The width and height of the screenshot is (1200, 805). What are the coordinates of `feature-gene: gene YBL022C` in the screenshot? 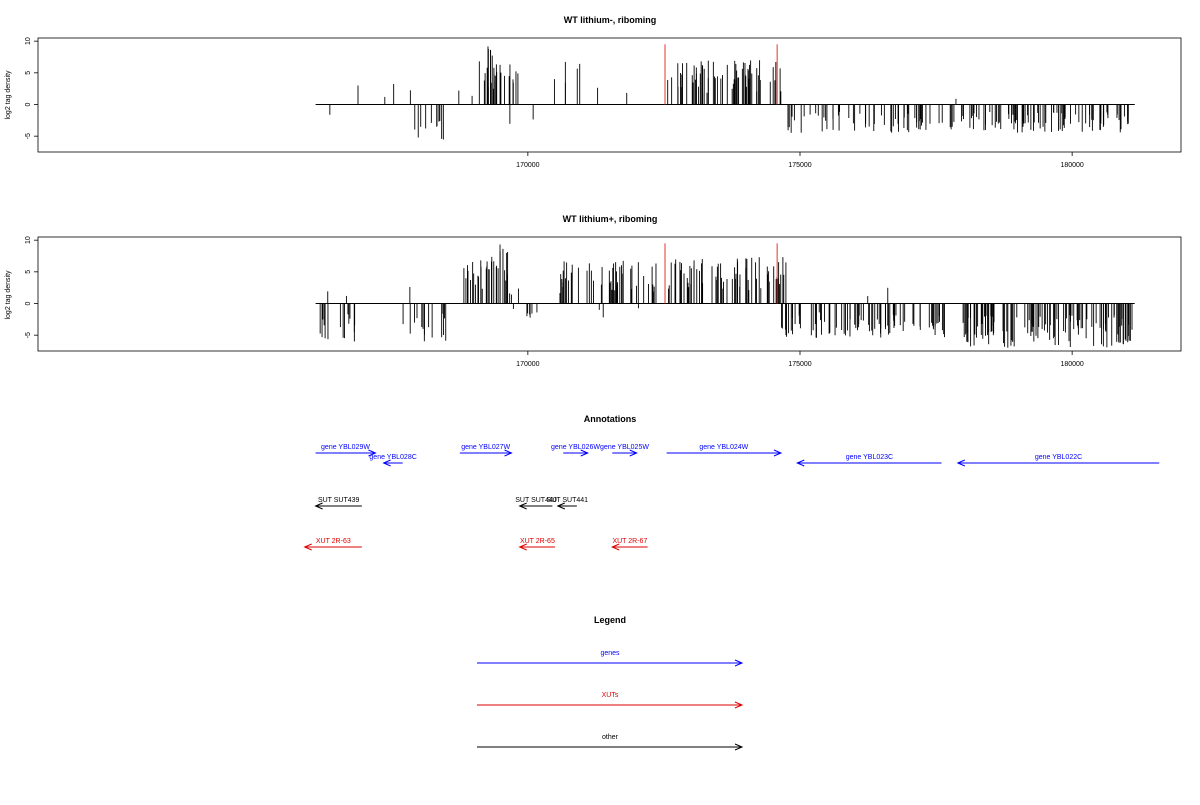 It's located at (1058, 460).